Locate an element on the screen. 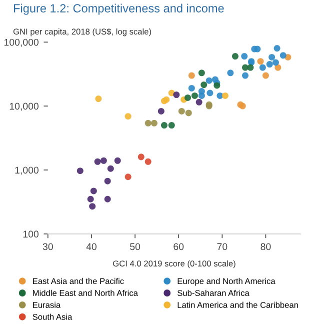 This screenshot has width=326, height=329. y-tick-label: 1,000 is located at coordinates (27, 170).